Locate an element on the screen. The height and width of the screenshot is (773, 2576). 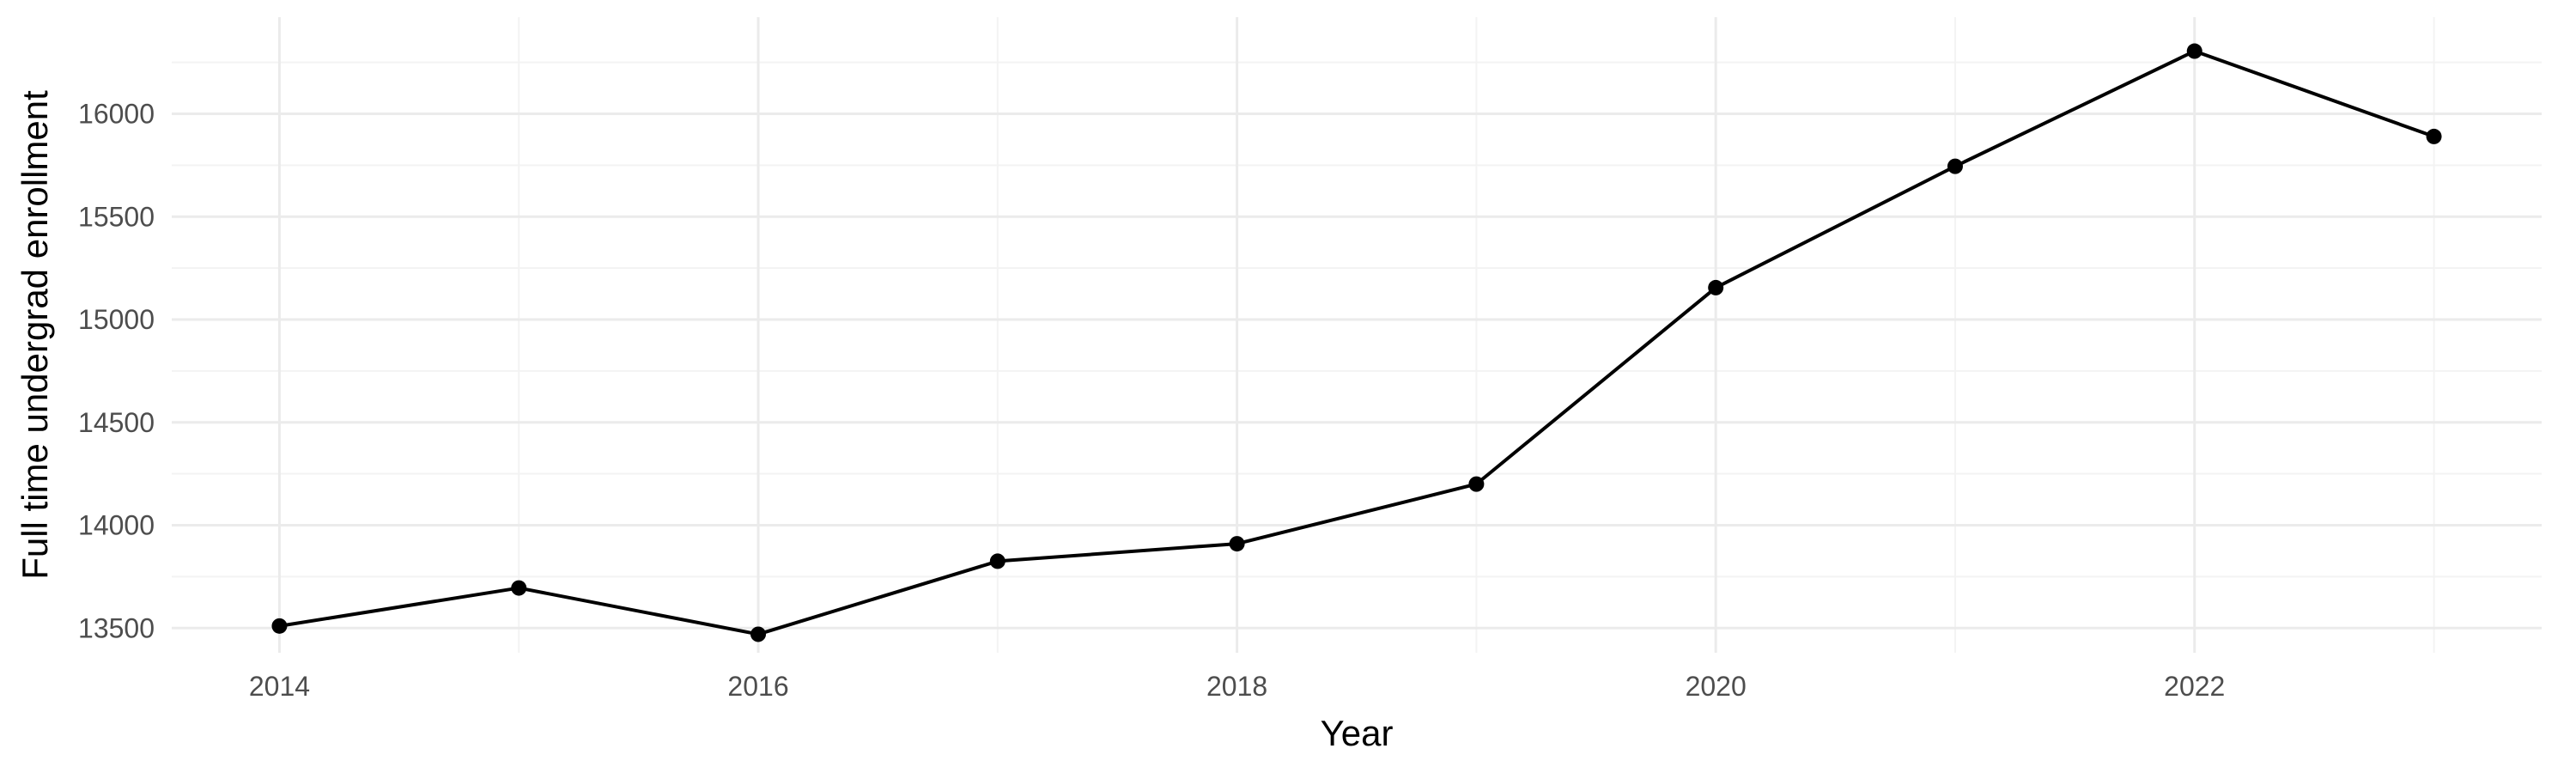
y-tick-label: 14500 is located at coordinates (117, 422).